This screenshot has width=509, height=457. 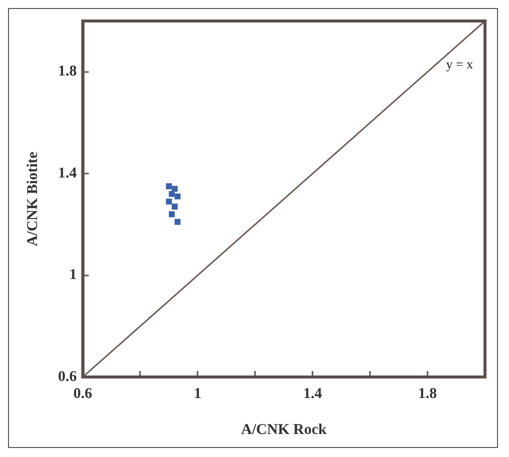 I want to click on x-axis-title: A/CNK Rock, so click(x=284, y=430).